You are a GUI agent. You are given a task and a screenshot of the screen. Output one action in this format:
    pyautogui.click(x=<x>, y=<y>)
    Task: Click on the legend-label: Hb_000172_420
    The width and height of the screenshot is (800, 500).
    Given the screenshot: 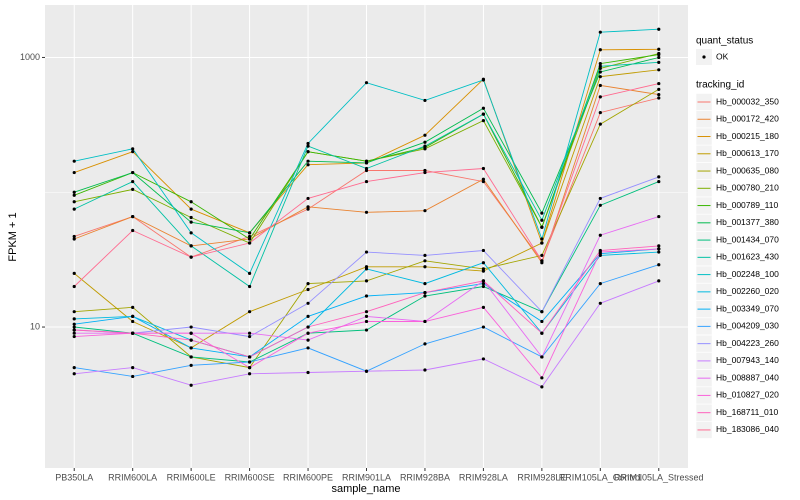 What is the action you would take?
    pyautogui.click(x=747, y=119)
    